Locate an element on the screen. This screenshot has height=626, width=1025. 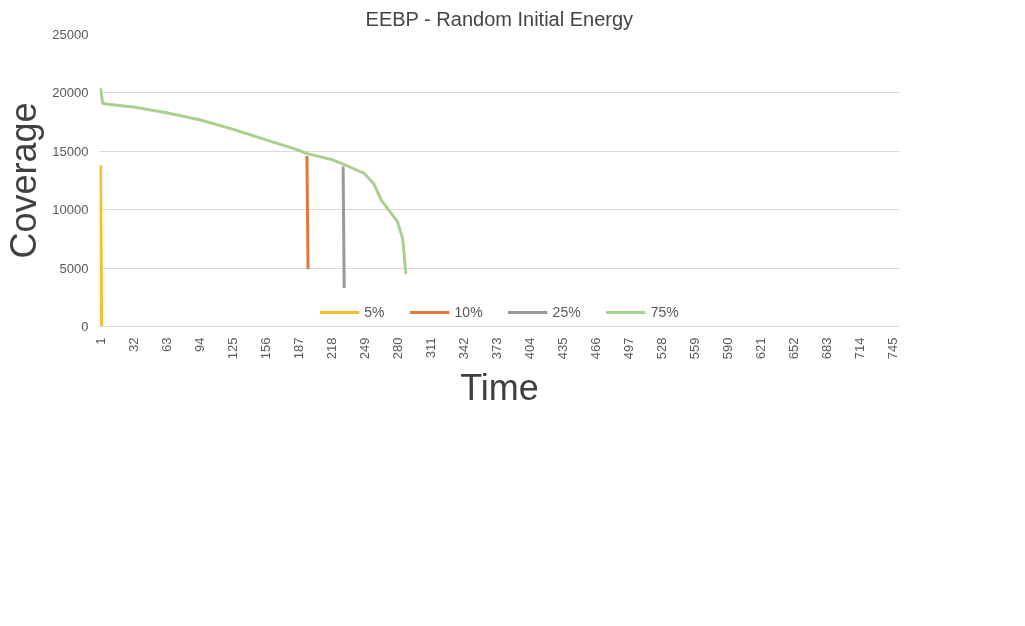
y-tick-label: 15000 is located at coordinates (70, 151).